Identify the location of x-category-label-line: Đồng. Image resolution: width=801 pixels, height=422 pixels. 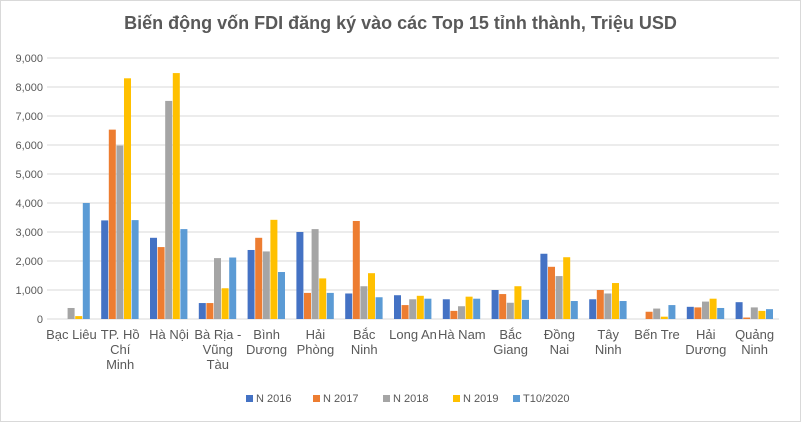
(559, 334).